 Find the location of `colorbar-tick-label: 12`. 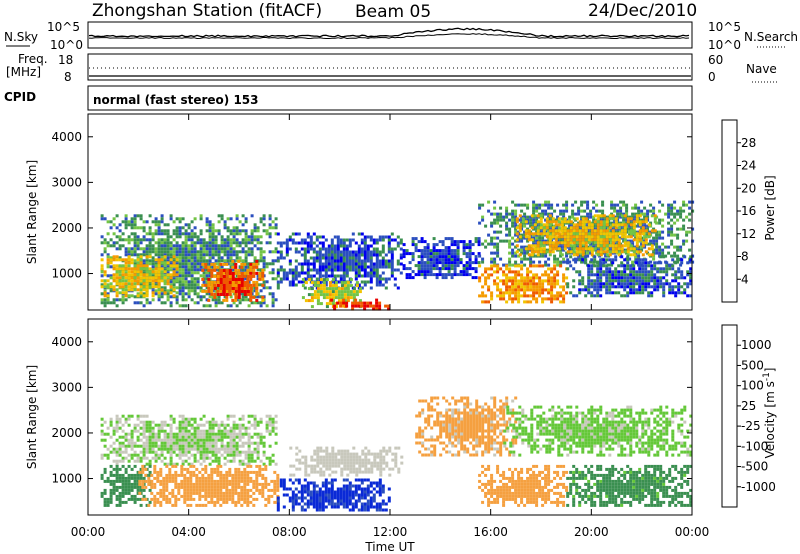

colorbar-tick-label: 12 is located at coordinates (748, 234).